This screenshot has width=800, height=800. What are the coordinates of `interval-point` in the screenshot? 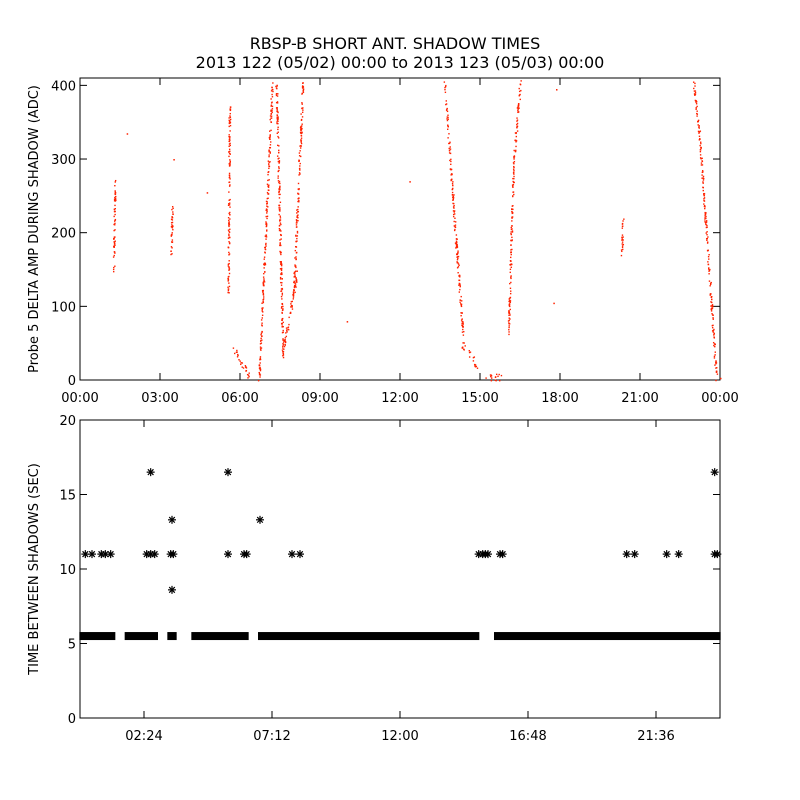 It's located at (172, 589).